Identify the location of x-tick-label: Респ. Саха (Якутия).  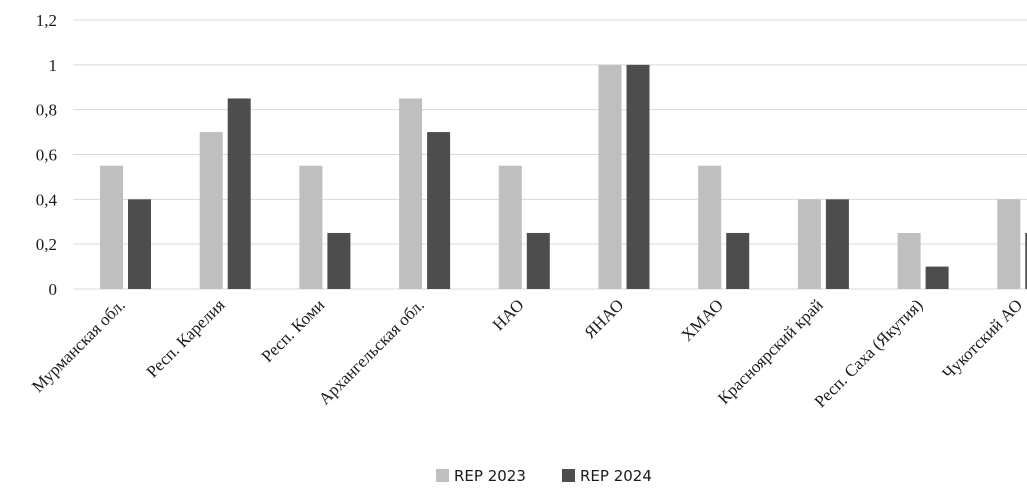
(869, 353).